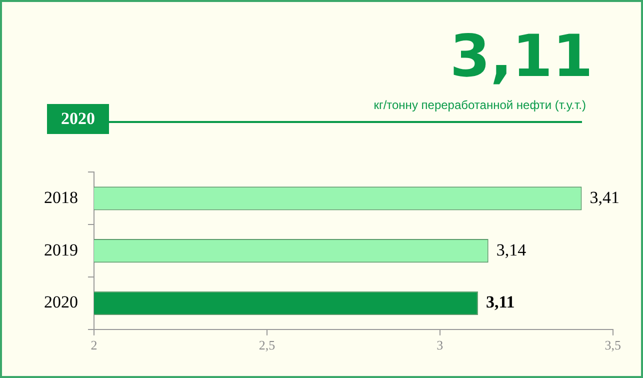 The image size is (643, 378). What do you see at coordinates (605, 197) in the screenshot?
I see `data-label: 3,41` at bounding box center [605, 197].